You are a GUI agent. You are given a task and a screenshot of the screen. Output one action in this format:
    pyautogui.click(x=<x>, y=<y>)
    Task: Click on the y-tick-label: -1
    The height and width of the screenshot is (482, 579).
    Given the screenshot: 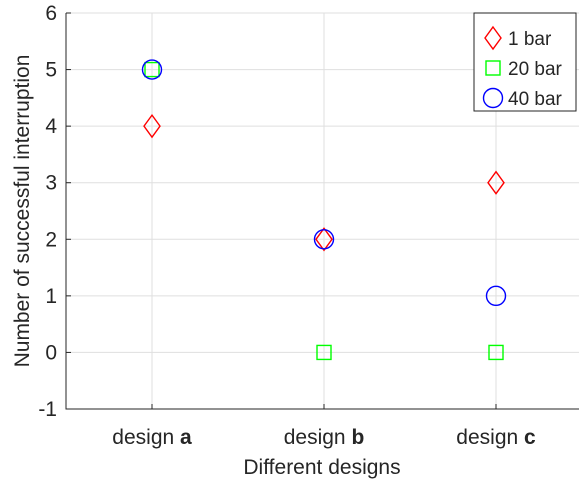 What is the action you would take?
    pyautogui.click(x=47, y=409)
    